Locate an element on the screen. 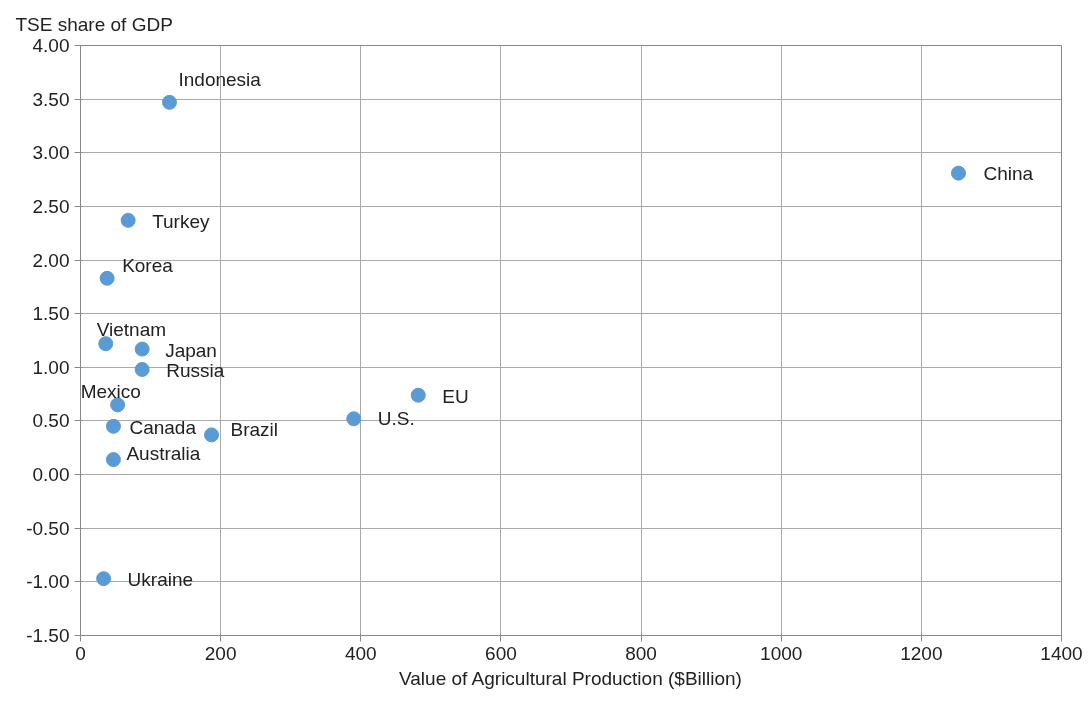  x-tick-label: 800 is located at coordinates (641, 653).